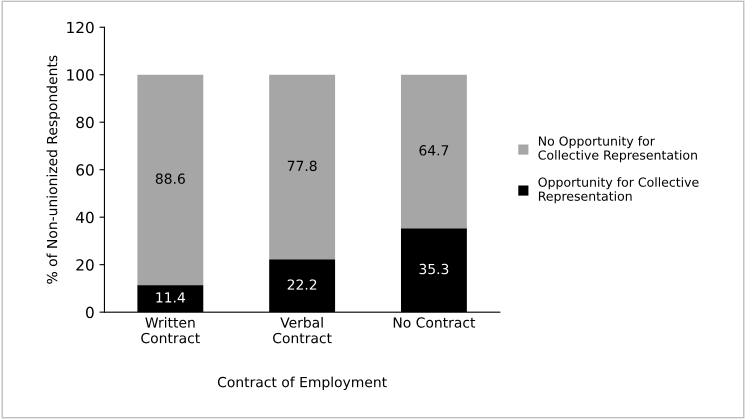 The height and width of the screenshot is (419, 746). I want to click on data-label: 88.6, so click(170, 178).